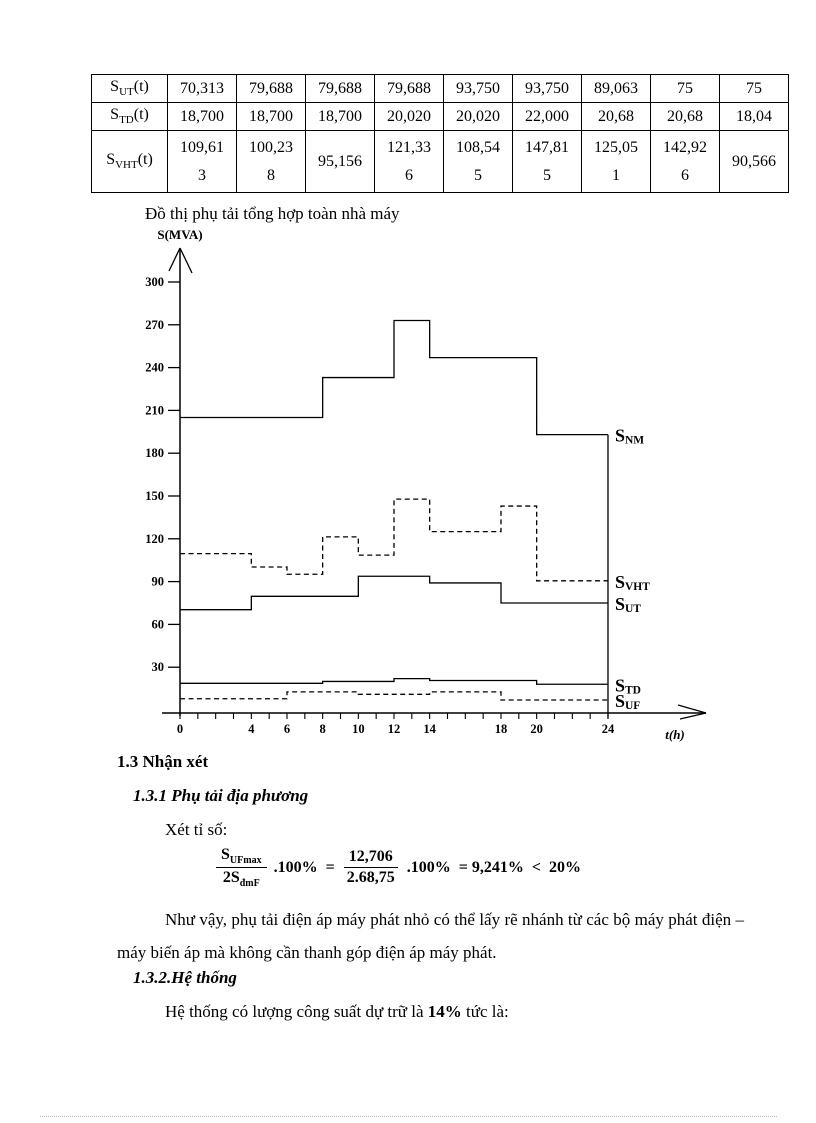  What do you see at coordinates (478, 161) in the screenshot?
I see `table-cell: 108,545` at bounding box center [478, 161].